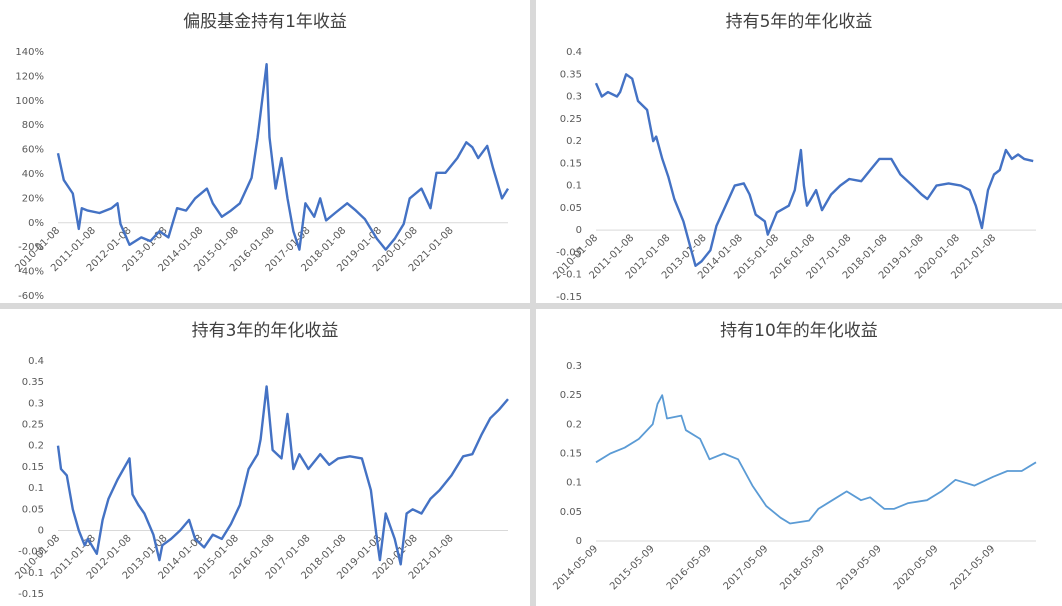 The height and width of the screenshot is (606, 1062). Describe the element at coordinates (31, 296) in the screenshot. I see `y-tick-label: -60%` at that location.